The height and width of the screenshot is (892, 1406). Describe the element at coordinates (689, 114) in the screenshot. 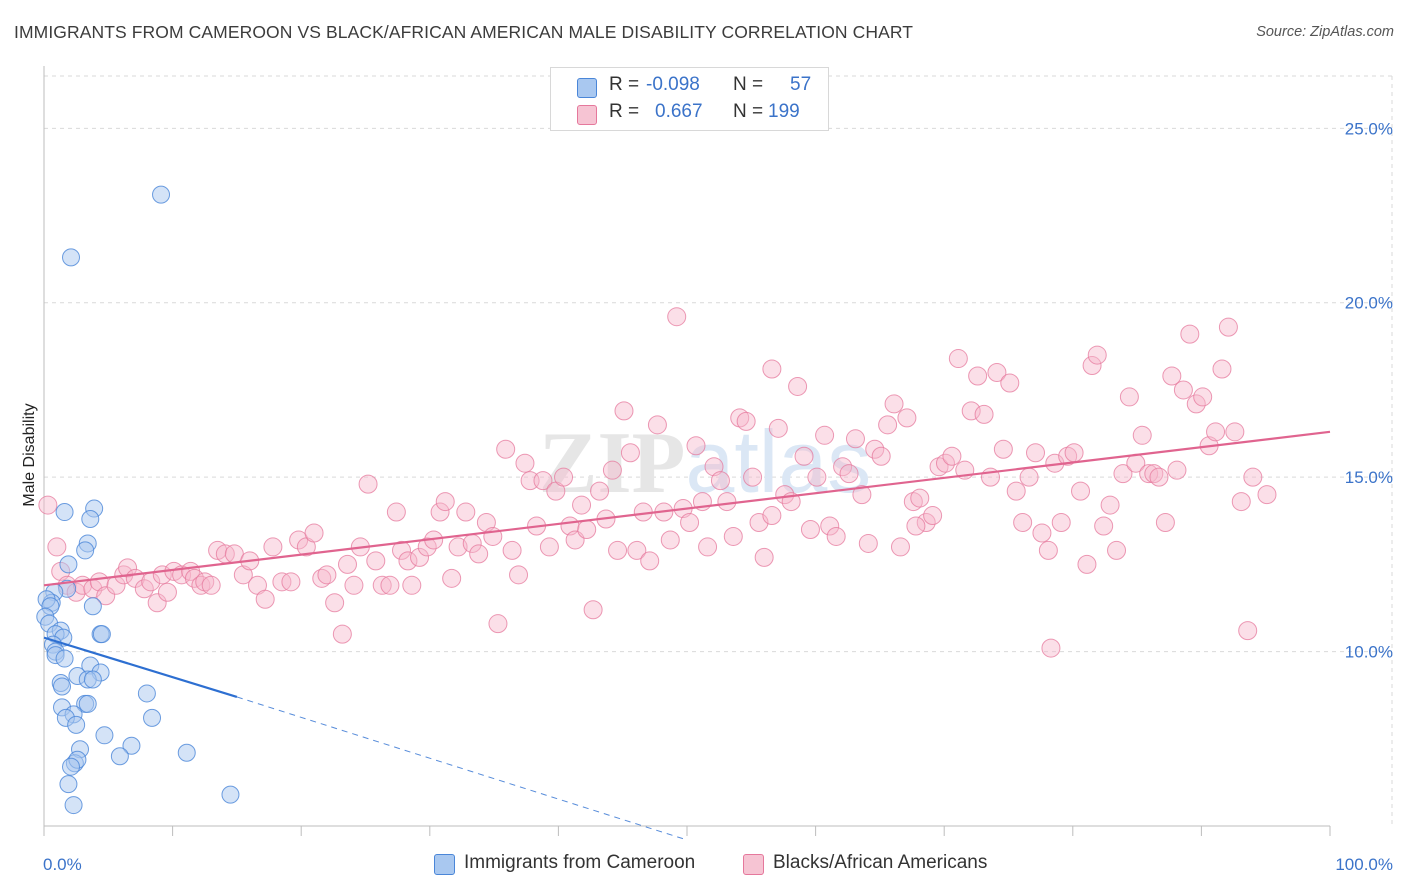

I see `legend-row-blacks: R = 0.667 N = 199` at that location.